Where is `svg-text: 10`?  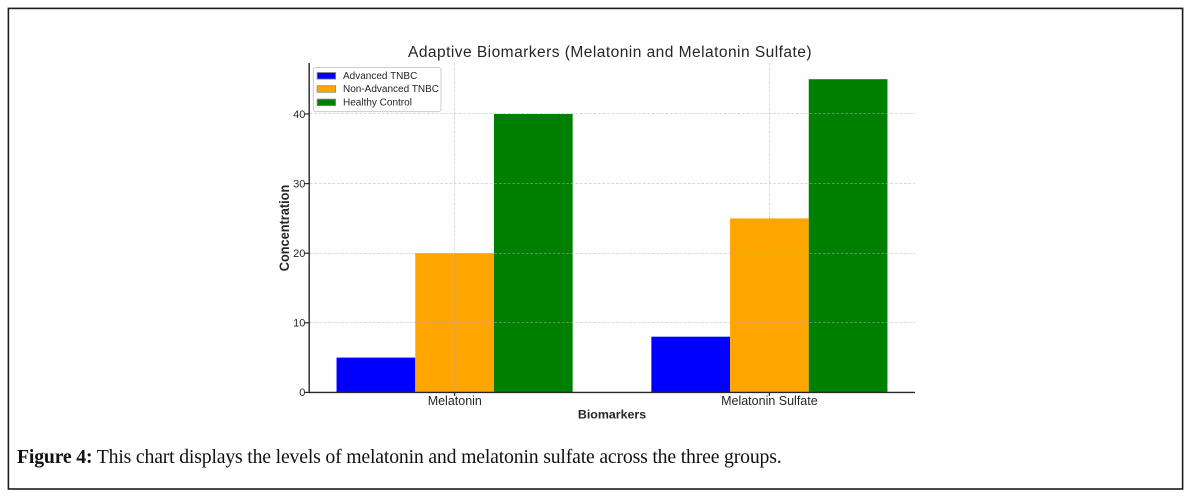
svg-text: 10 is located at coordinates (299, 324).